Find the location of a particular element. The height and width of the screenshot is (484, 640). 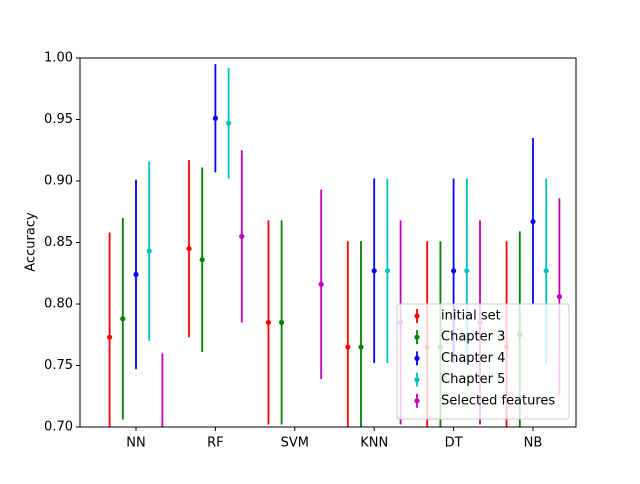

y-tick-label: 0.80 is located at coordinates (58, 304).